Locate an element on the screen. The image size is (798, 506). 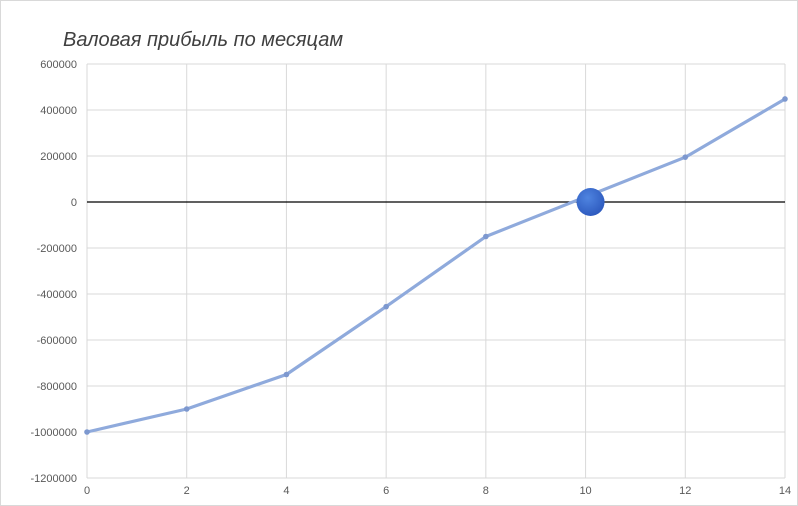
y-tick-label: 600000 is located at coordinates (58, 65).